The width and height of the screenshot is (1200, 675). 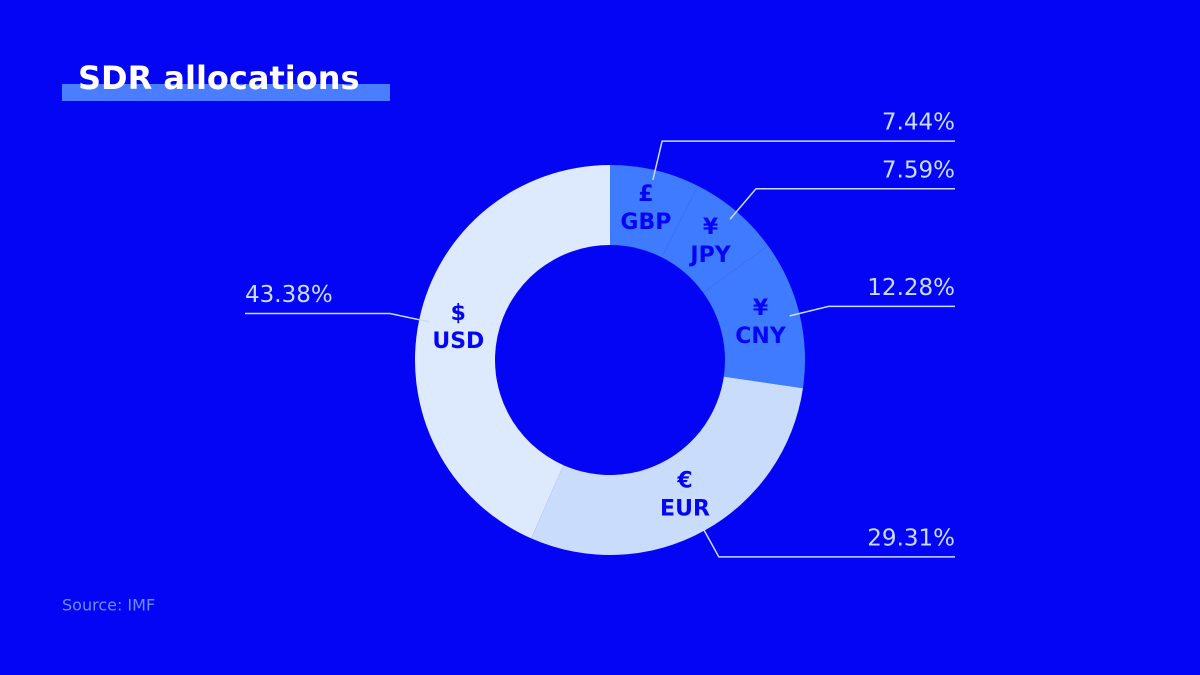 What do you see at coordinates (911, 288) in the screenshot?
I see `value-label: 12.28%` at bounding box center [911, 288].